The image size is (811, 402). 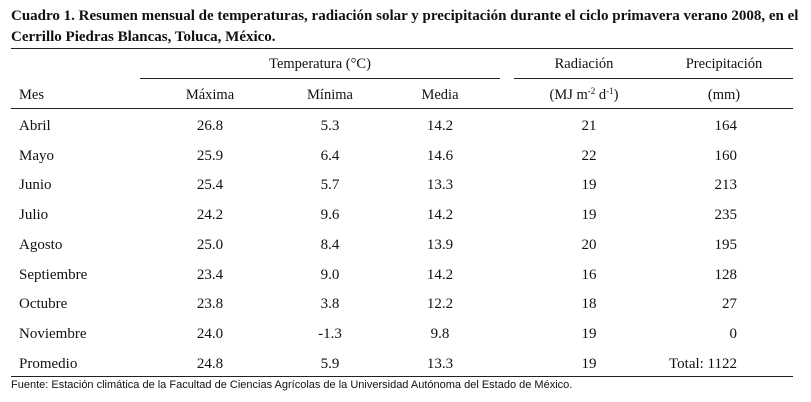 I want to click on cell-min: 3.8, so click(x=330, y=304).